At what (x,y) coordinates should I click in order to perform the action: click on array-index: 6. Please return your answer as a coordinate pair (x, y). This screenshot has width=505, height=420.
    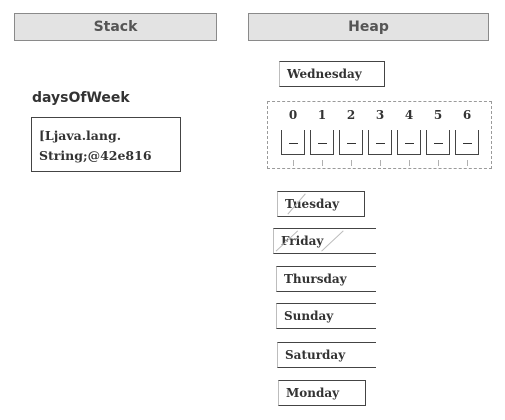
    Looking at the image, I should click on (467, 115).